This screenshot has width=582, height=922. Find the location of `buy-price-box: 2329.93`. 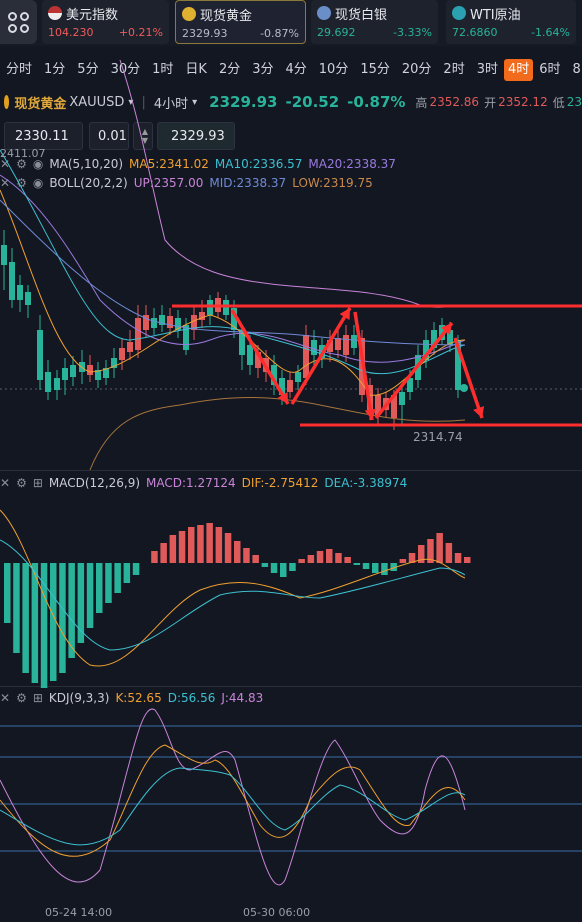

buy-price-box: 2329.93 is located at coordinates (196, 136).